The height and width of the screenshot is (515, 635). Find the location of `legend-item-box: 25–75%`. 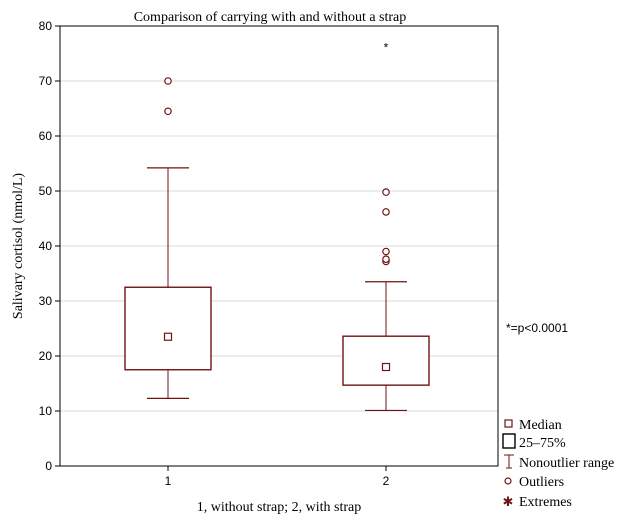

legend-item-box: 25–75% is located at coordinates (534, 442).